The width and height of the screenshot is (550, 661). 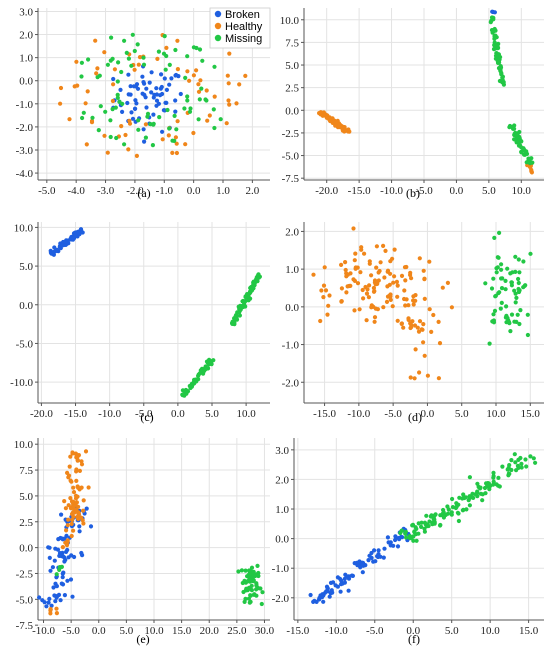 I want to click on y-tick-label: -1.0, so click(x=281, y=569).